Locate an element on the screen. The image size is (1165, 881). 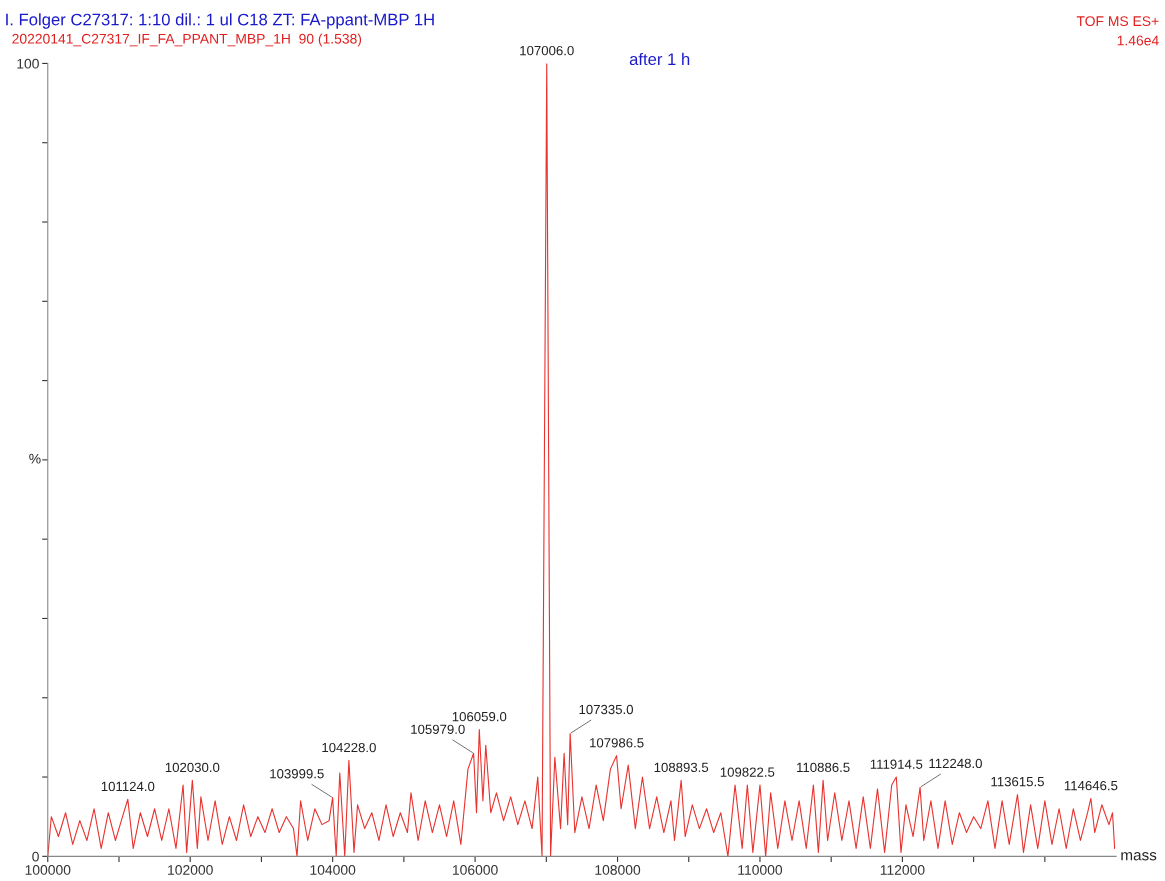
x-tick-label: 108000 is located at coordinates (618, 870).